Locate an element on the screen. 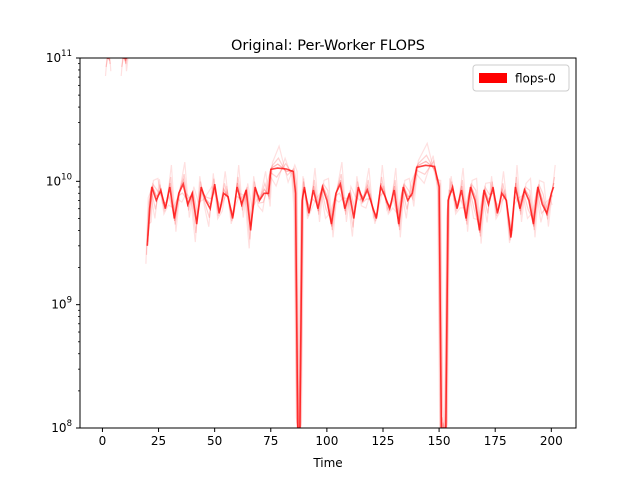 This screenshot has height=480, width=640. y-tick-label: 10¹⁰ is located at coordinates (59, 180).